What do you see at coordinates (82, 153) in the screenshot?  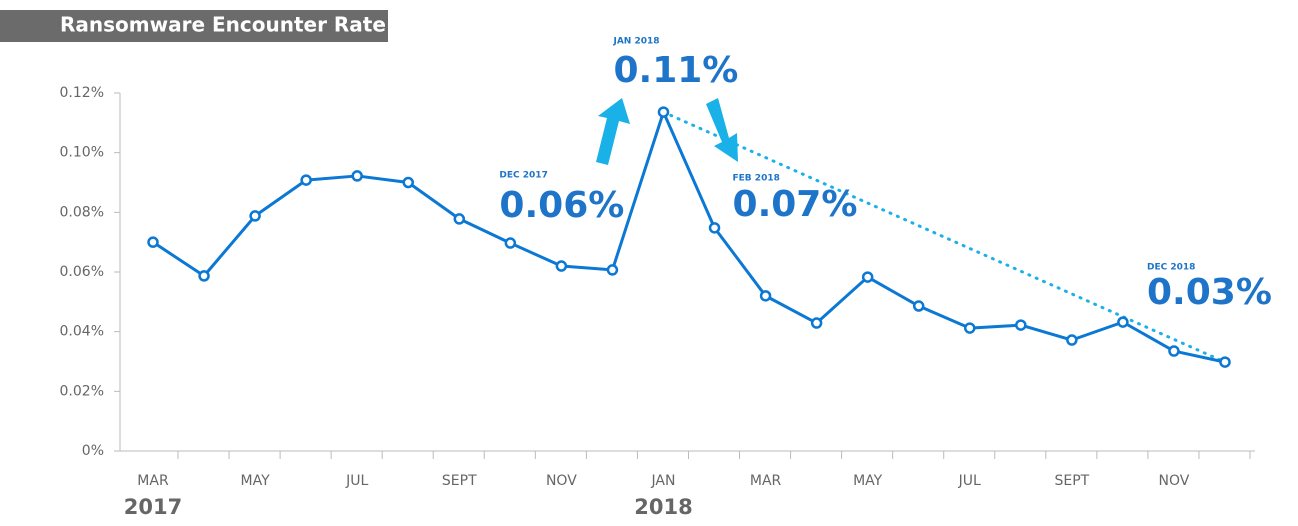 I see `y-tick-label: 0.10%` at bounding box center [82, 153].